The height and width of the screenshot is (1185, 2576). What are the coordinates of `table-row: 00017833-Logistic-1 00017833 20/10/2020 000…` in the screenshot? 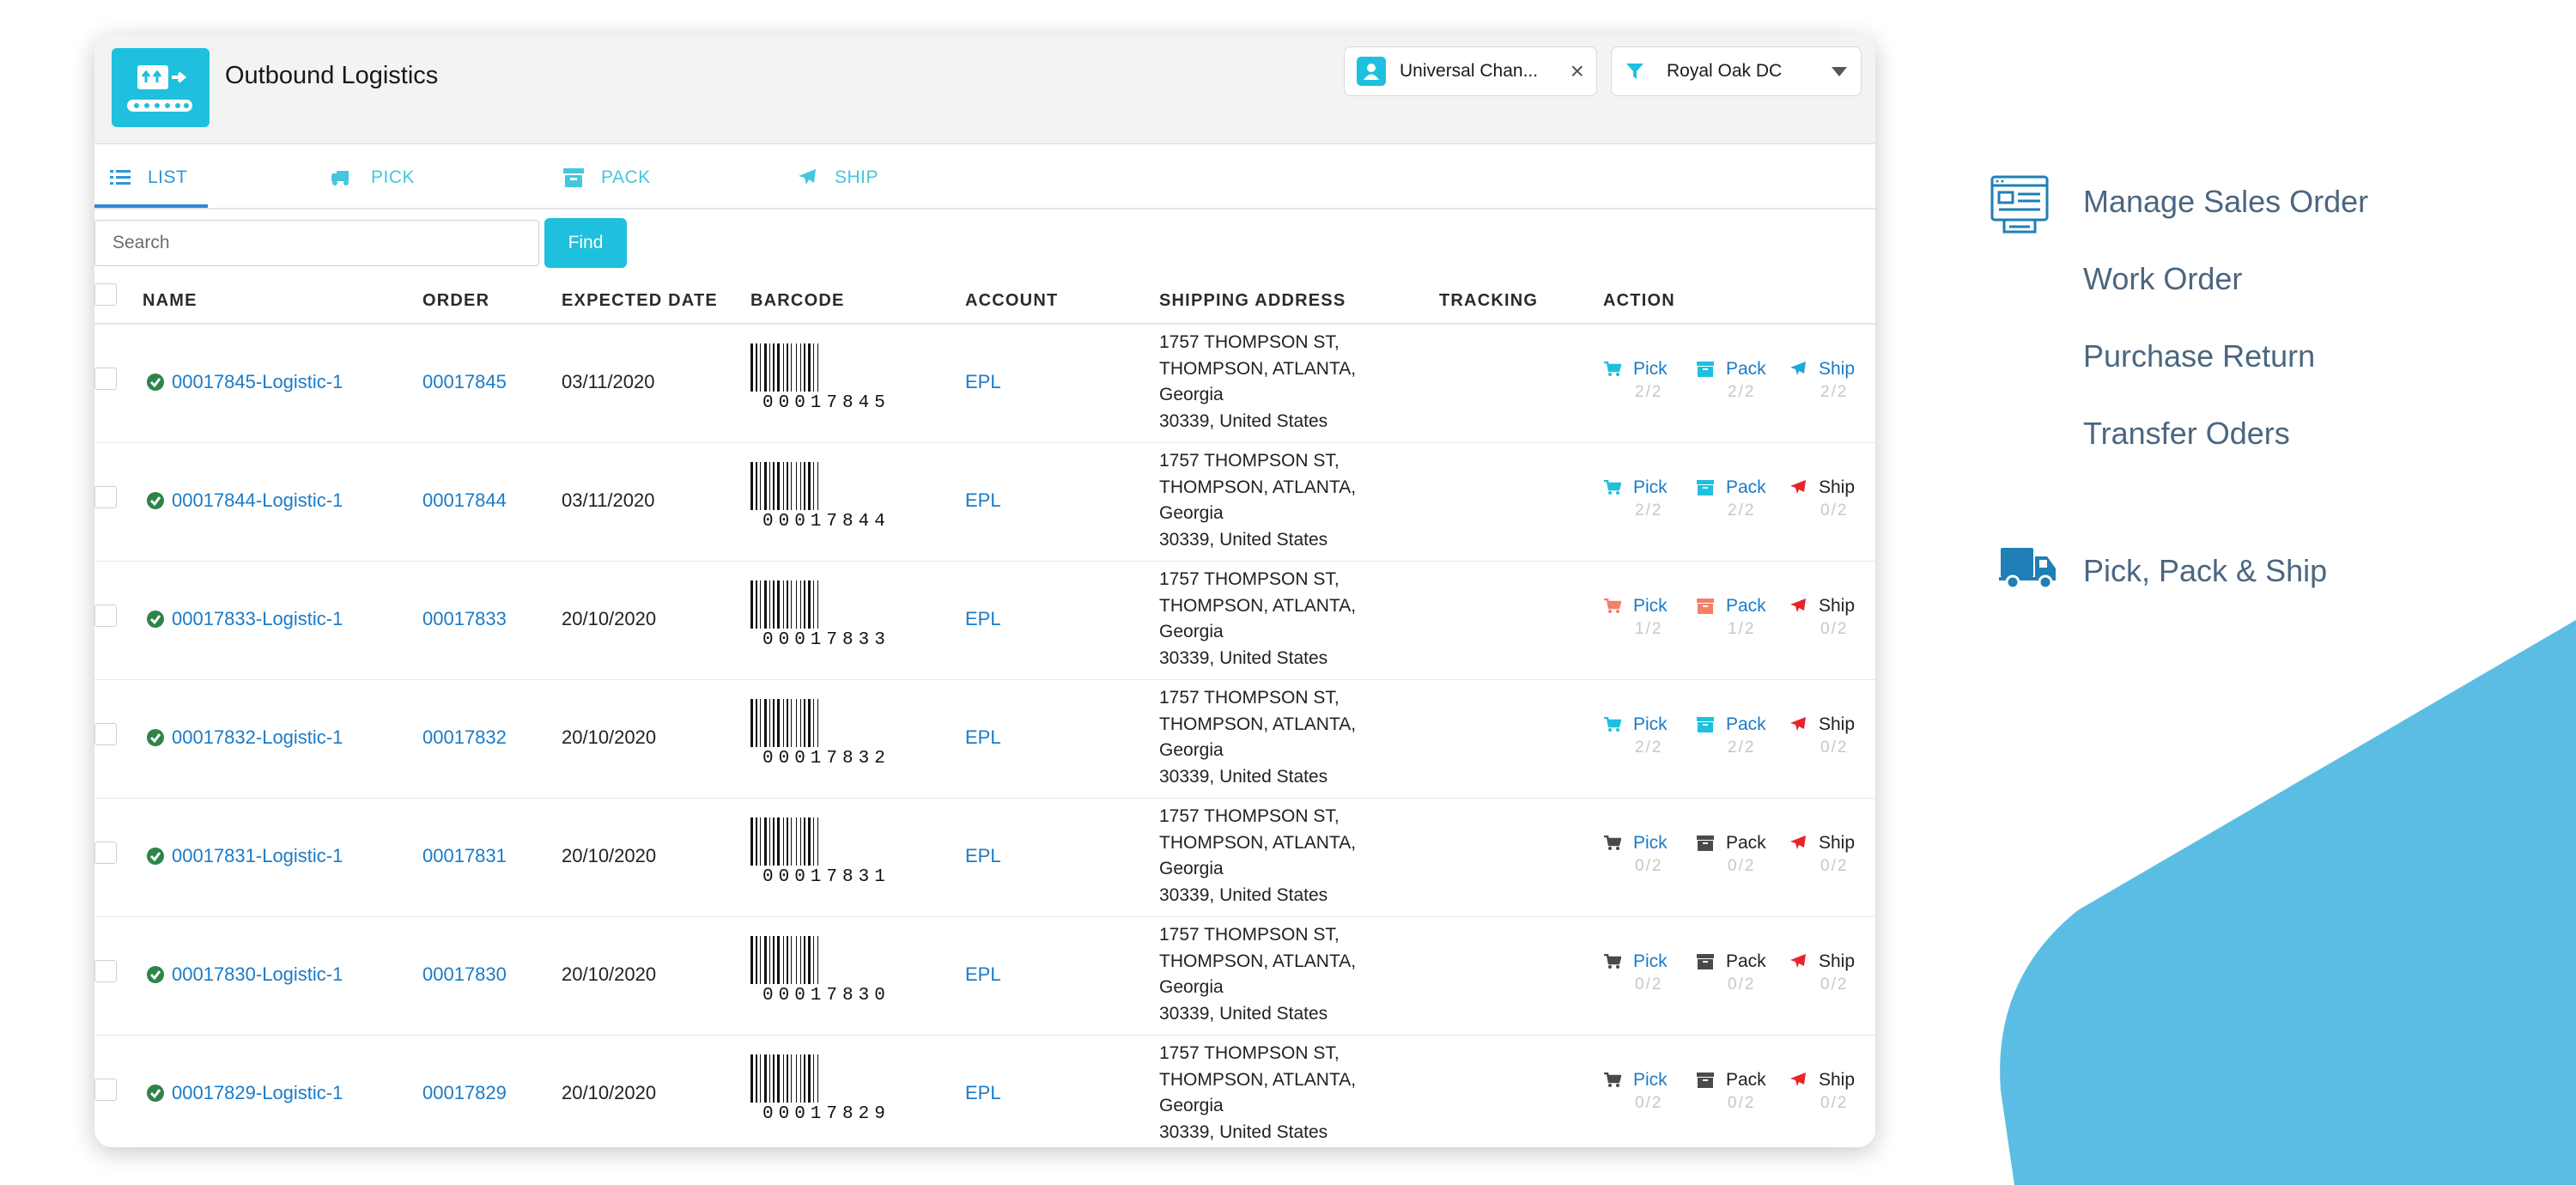 It's located at (984, 621).